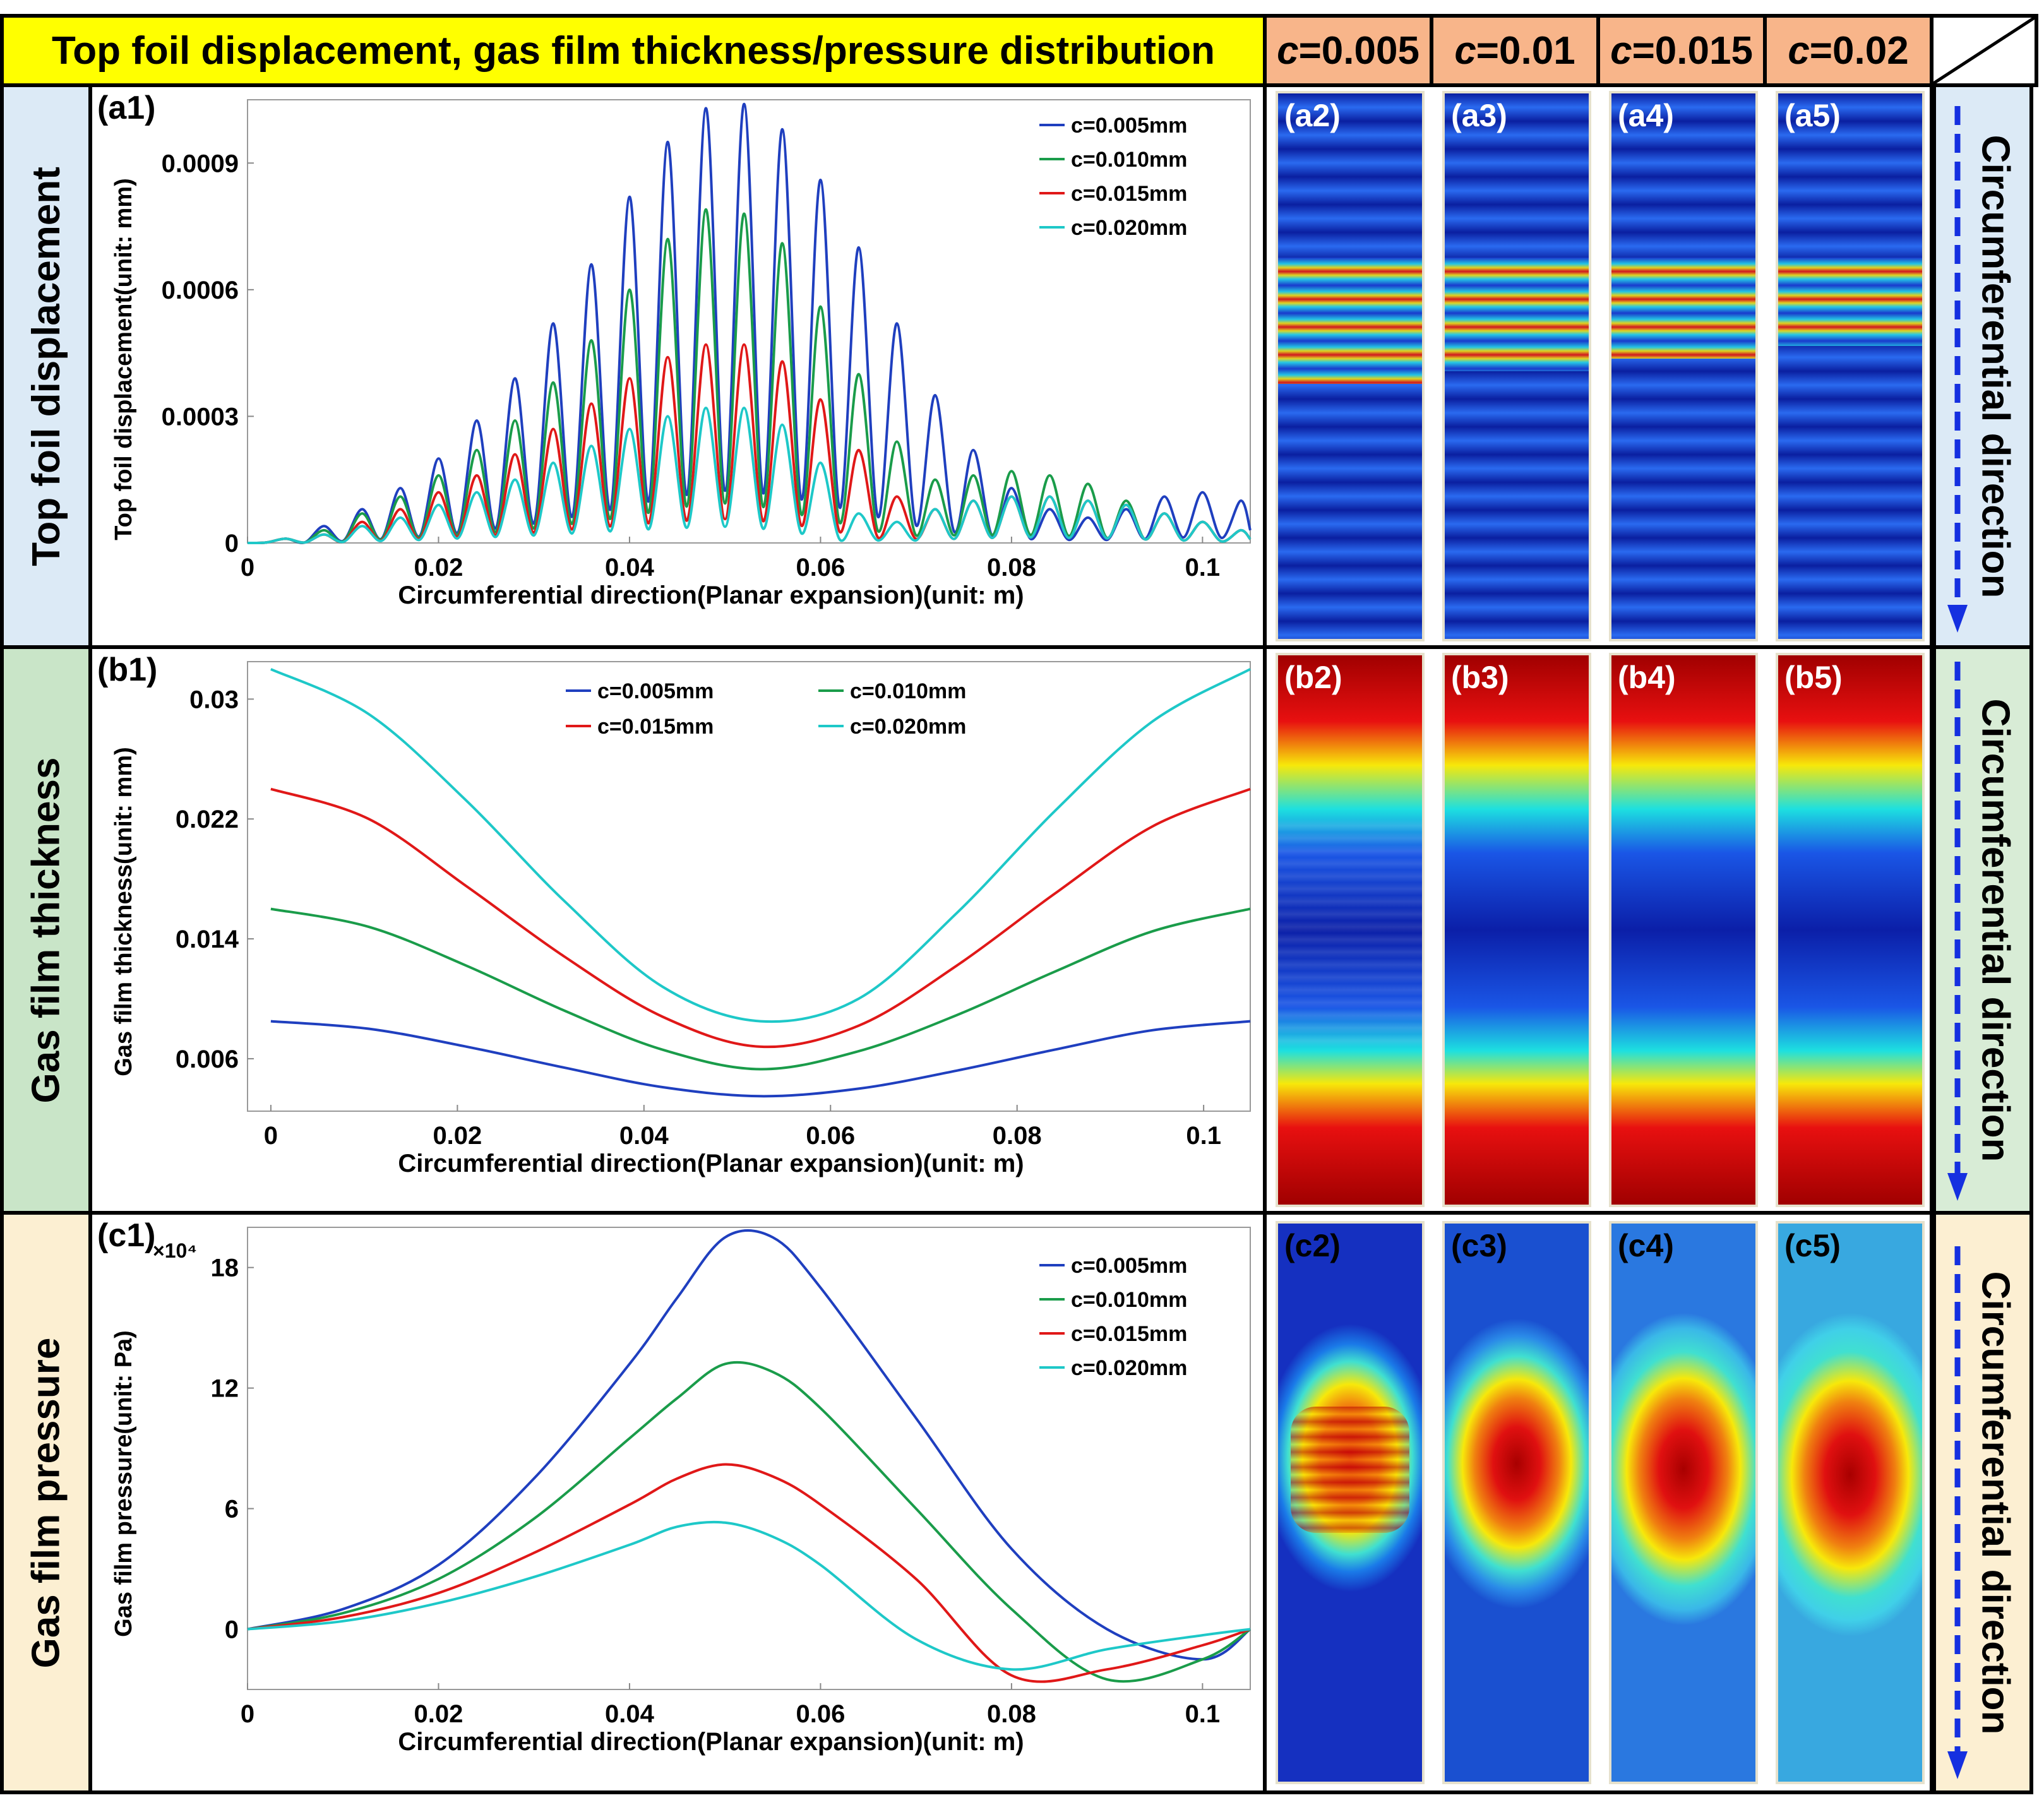 This screenshot has height=1805, width=2044. Describe the element at coordinates (225, 1268) in the screenshot. I see `y-tick-label: 18` at that location.